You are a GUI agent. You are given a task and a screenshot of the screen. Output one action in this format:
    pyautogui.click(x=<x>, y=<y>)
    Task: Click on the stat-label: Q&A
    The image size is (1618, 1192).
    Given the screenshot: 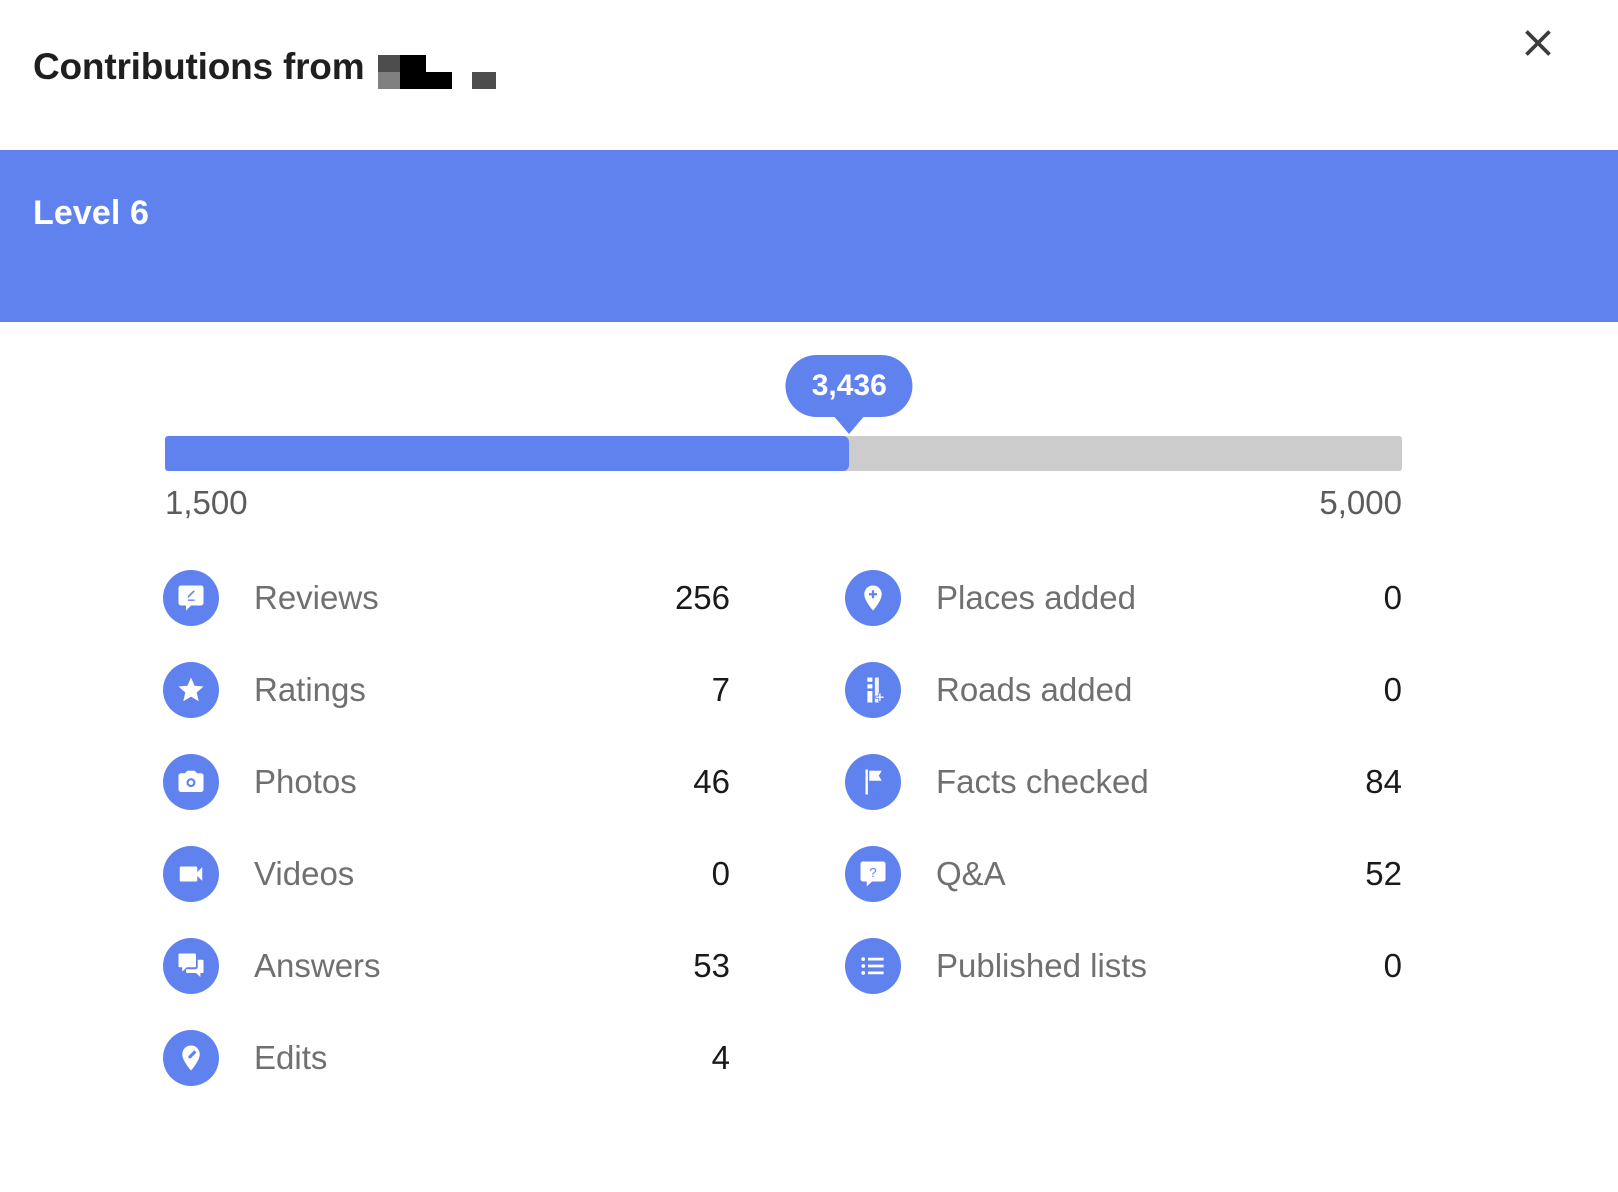 What is the action you would take?
    pyautogui.click(x=971, y=873)
    